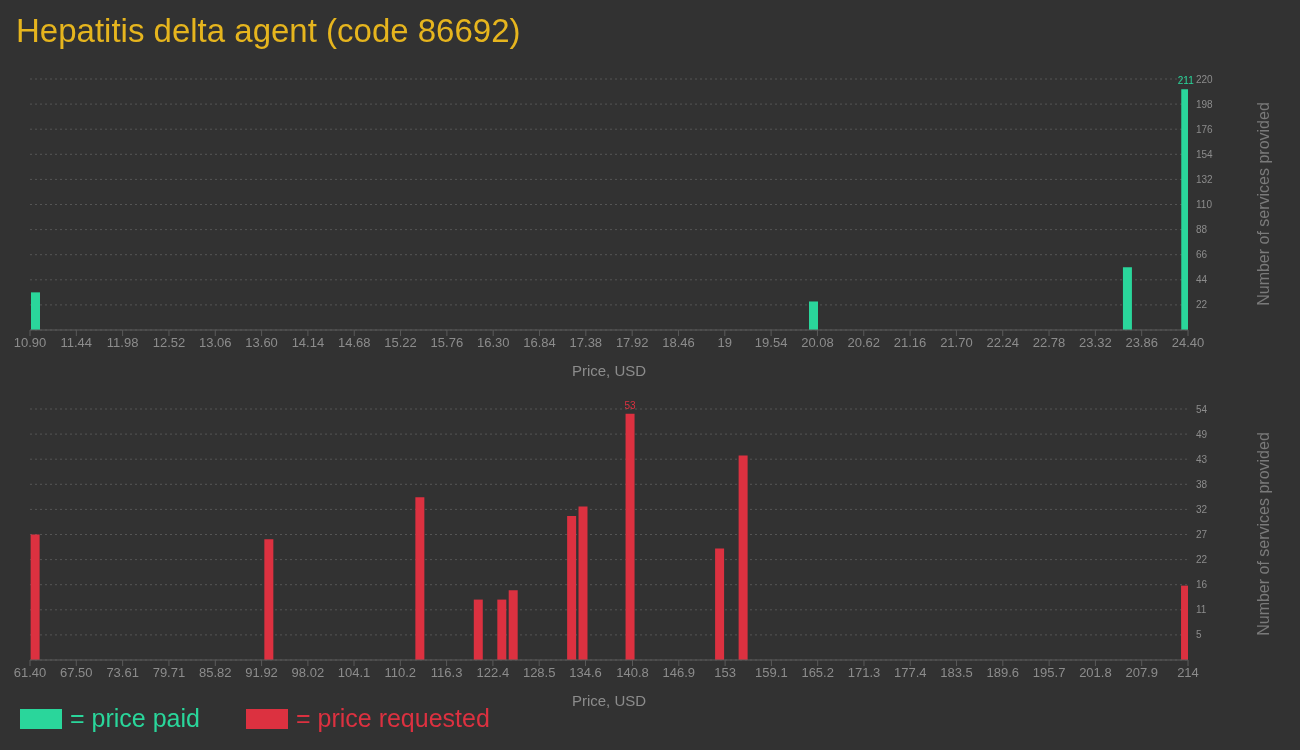 Image resolution: width=1300 pixels, height=750 pixels. I want to click on x-tick-label: 122.4, so click(493, 673).